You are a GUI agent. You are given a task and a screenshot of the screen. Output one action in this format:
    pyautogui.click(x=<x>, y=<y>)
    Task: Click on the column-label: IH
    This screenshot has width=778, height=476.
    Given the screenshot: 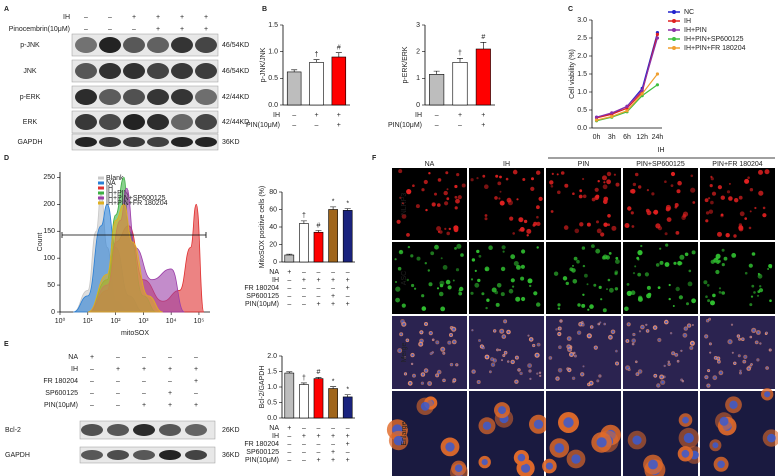 What is the action you would take?
    pyautogui.click(x=506, y=164)
    